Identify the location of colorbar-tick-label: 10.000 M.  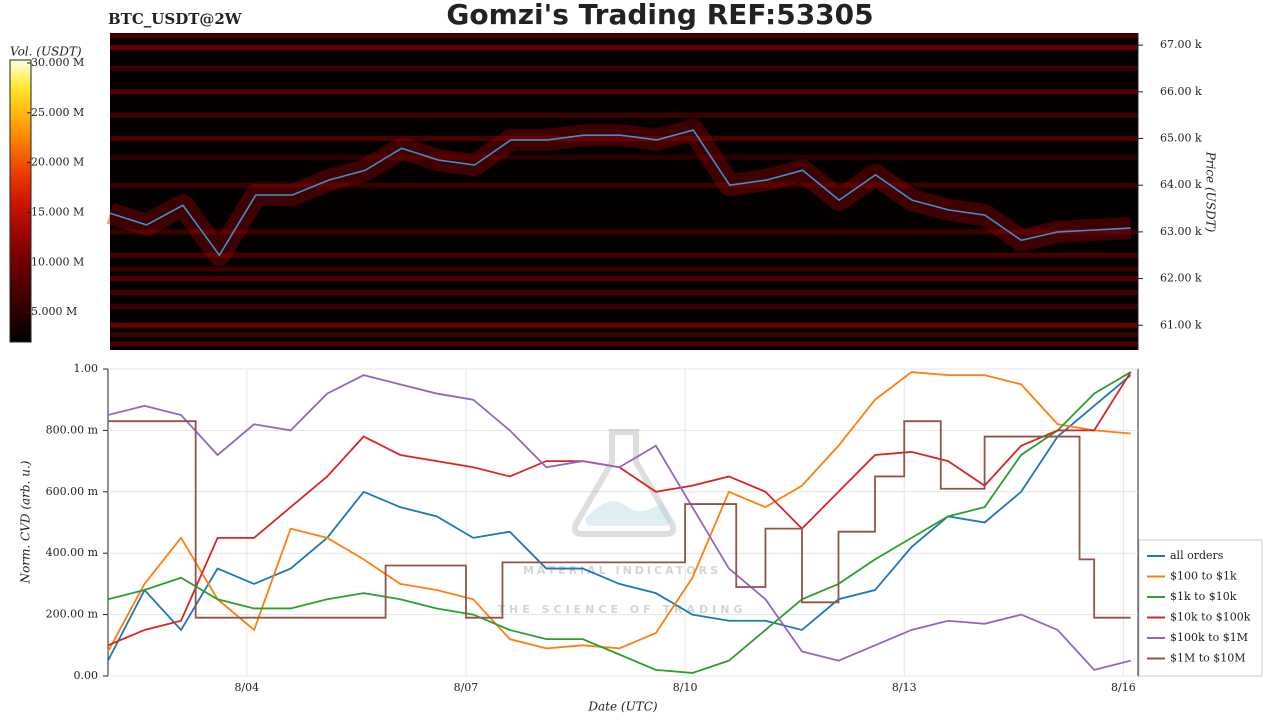
(57, 261).